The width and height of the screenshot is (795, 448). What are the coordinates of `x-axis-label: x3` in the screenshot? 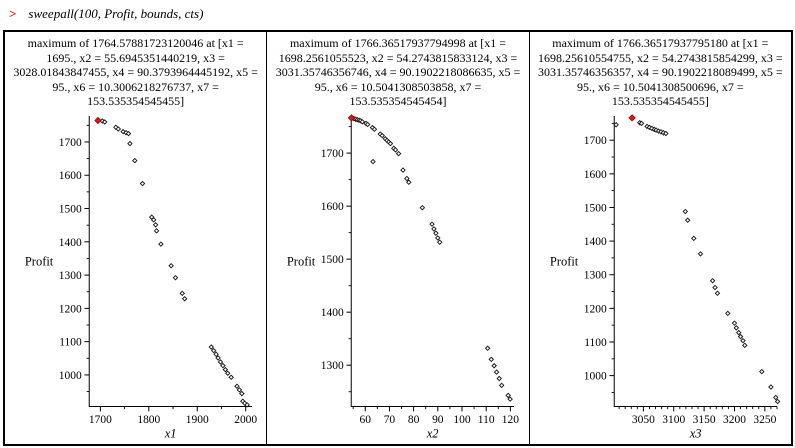 It's located at (694, 433).